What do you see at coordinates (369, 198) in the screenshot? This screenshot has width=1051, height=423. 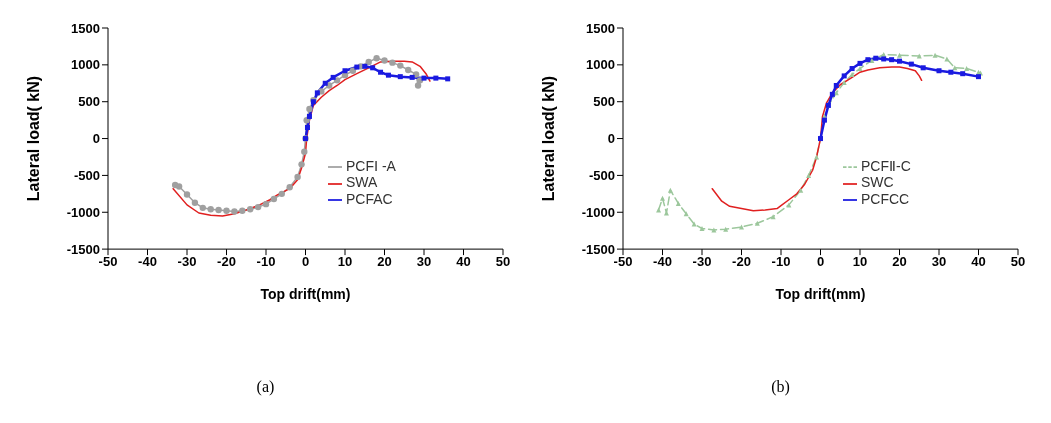 I see `legend-label: PCFAC` at bounding box center [369, 198].